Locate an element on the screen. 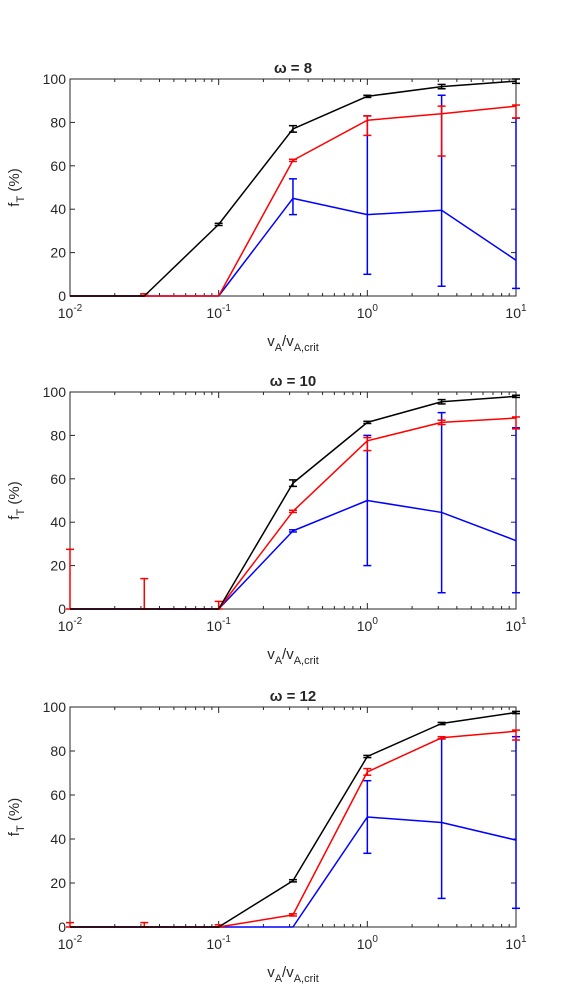 The height and width of the screenshot is (1007, 568). chart-title: ω = 10 is located at coordinates (293, 381).